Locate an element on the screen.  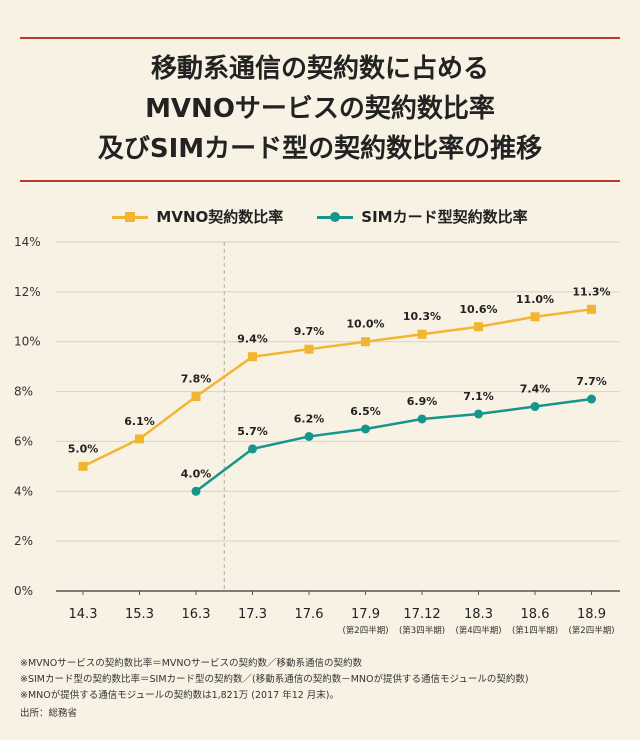
x-tick-label: 17.3 is located at coordinates (252, 614).